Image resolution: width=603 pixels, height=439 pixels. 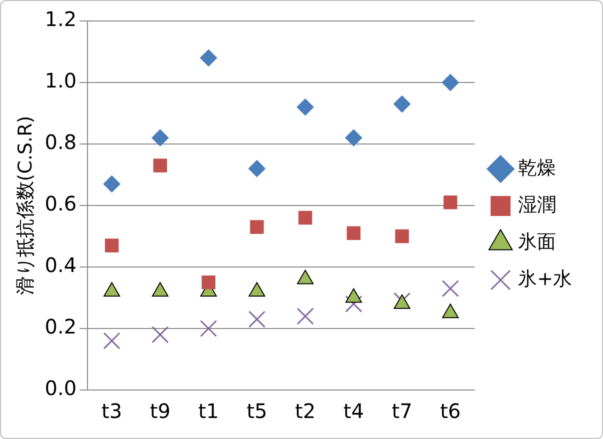 I want to click on x-tick-label: t5, so click(x=257, y=411).